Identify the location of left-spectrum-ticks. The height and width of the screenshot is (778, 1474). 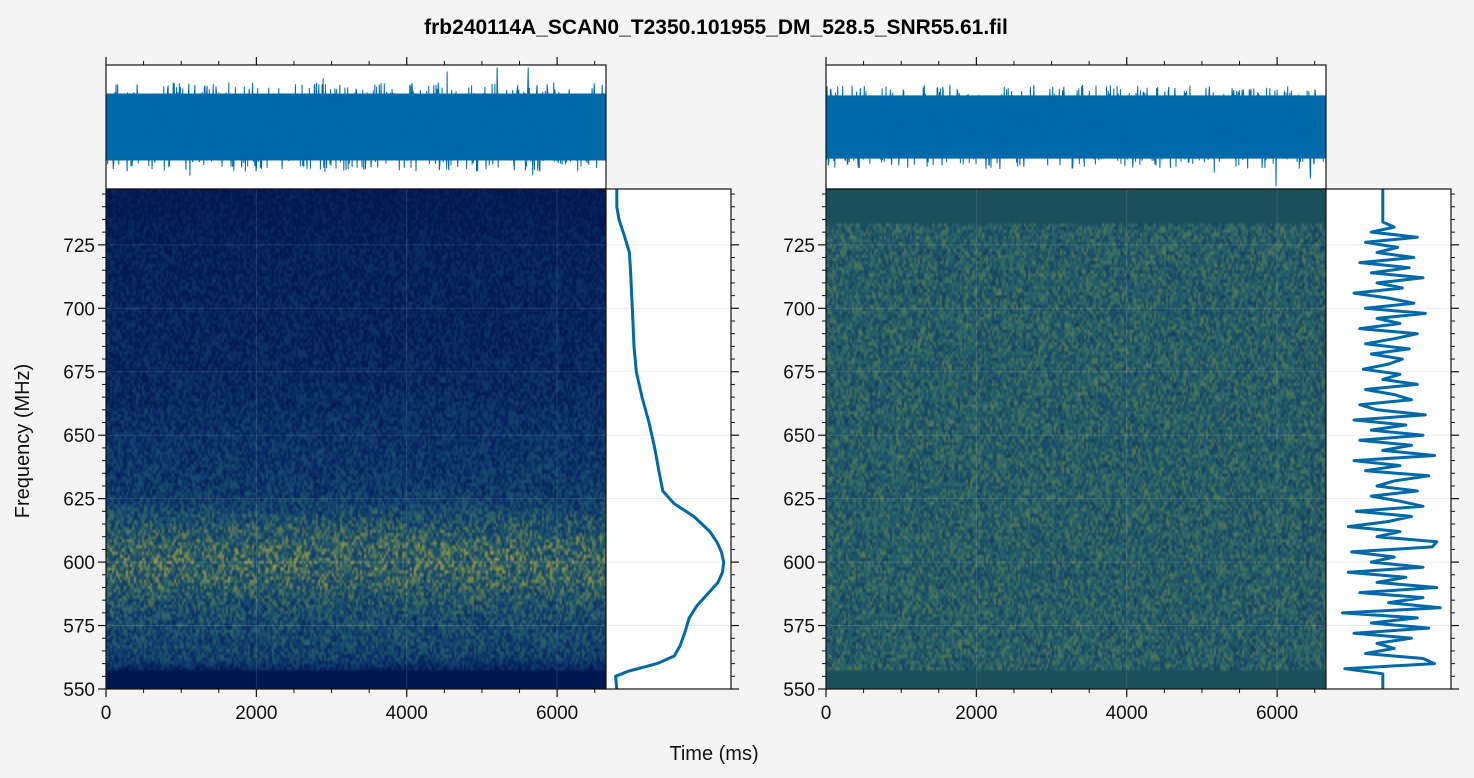
(735, 441).